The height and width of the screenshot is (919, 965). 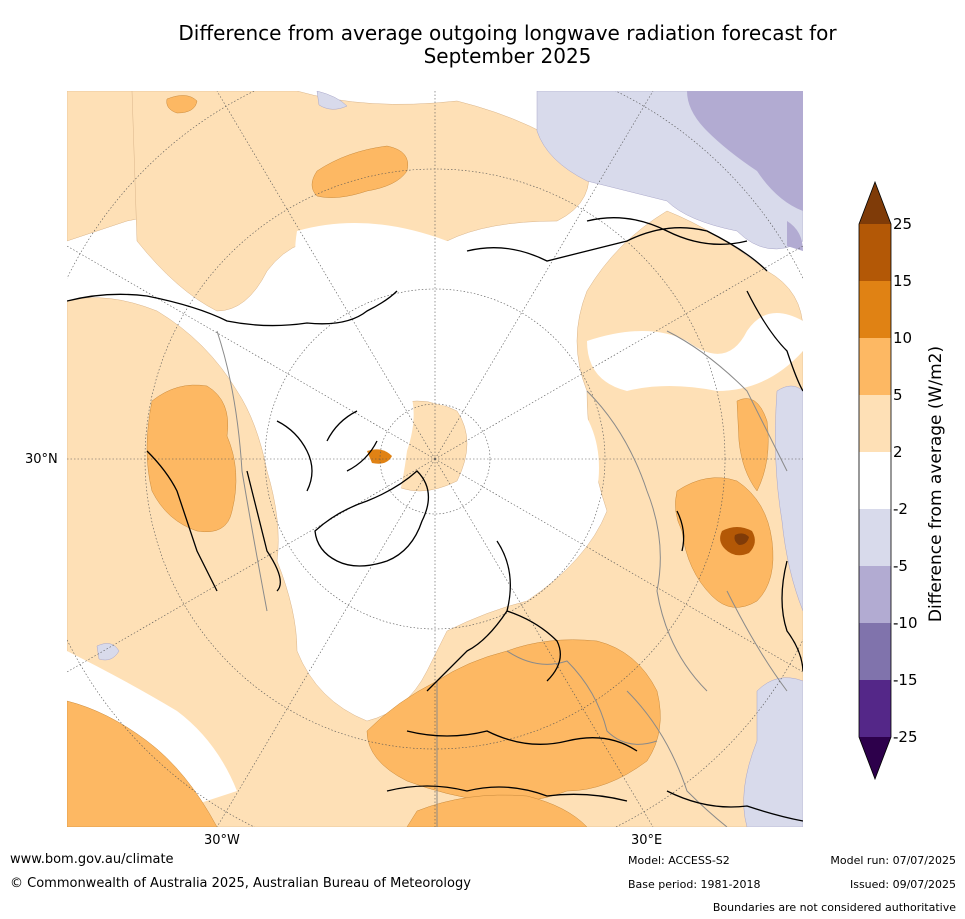 I want to click on lon-label-30e: 30°E, so click(x=647, y=840).